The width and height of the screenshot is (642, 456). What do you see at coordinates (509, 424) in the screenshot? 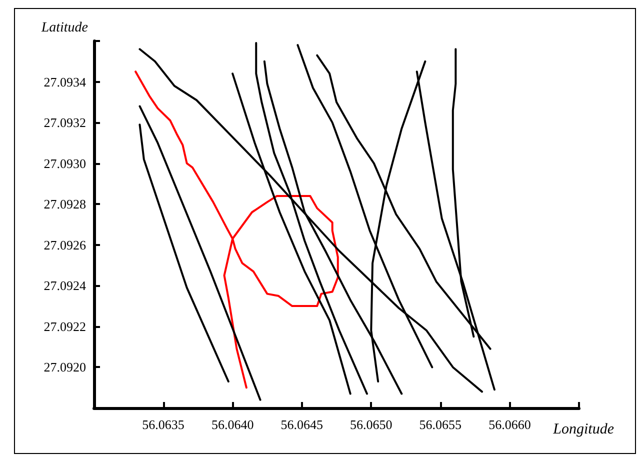
I see `x-tick-label: 56.0660` at bounding box center [509, 424].